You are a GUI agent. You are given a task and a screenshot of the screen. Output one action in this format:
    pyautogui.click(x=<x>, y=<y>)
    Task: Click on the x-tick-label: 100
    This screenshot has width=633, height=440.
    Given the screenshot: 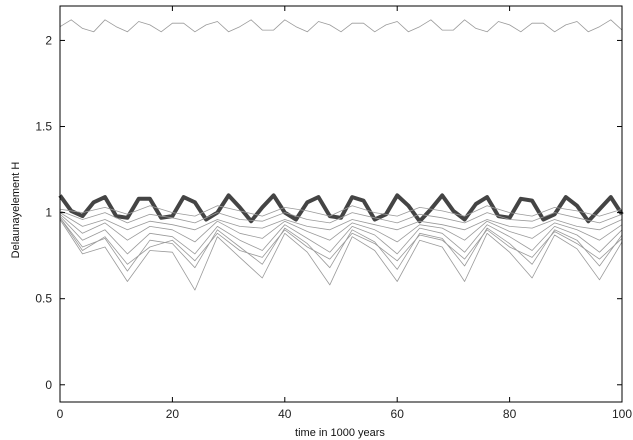 What is the action you would take?
    pyautogui.click(x=622, y=414)
    